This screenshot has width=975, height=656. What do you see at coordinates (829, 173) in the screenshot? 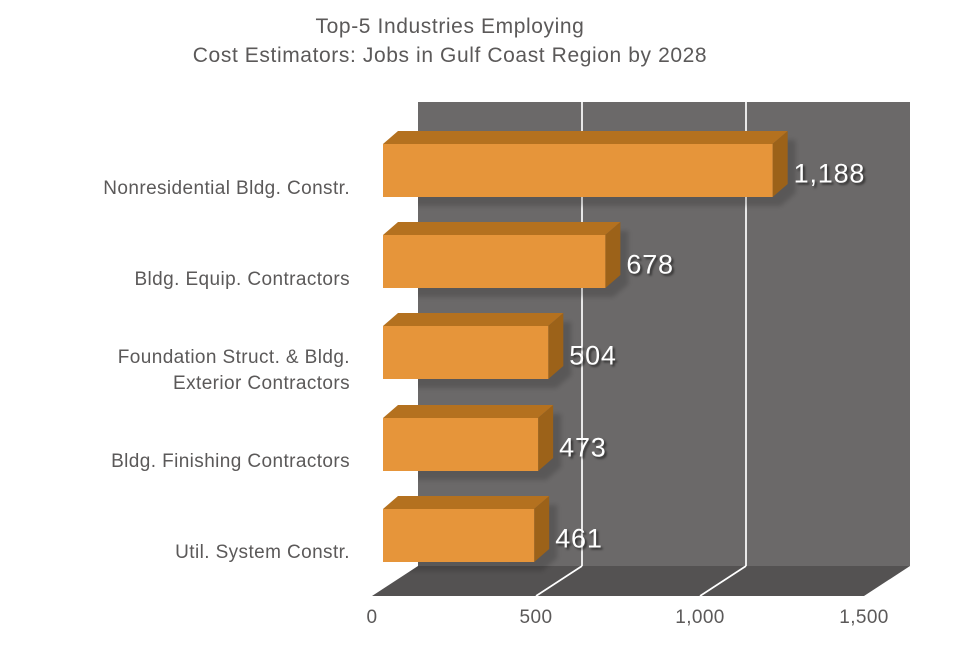
I see `value-label-1188: 1,188` at bounding box center [829, 173].